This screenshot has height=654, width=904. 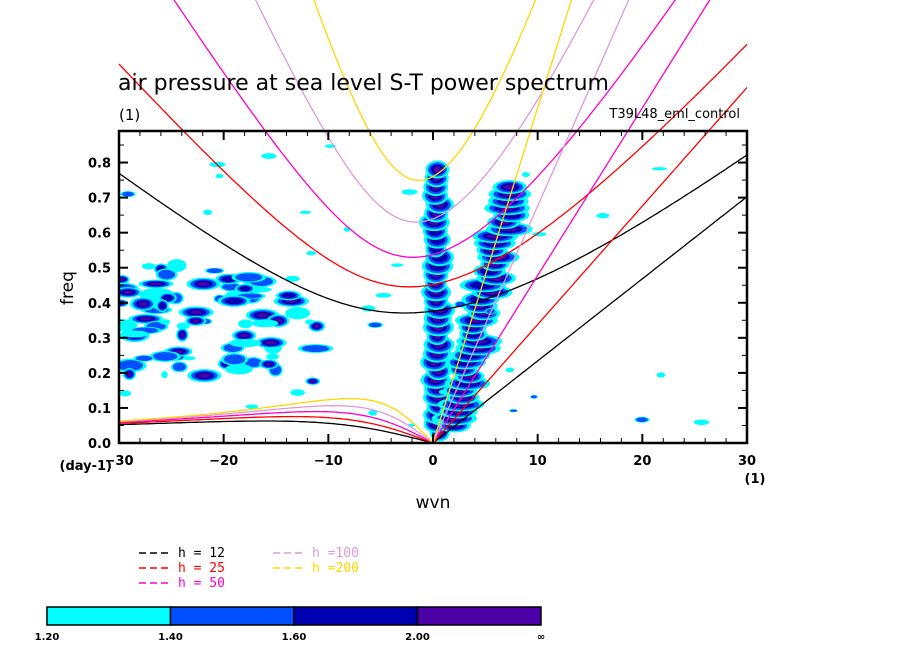 I want to click on x-tick-label: 10, so click(x=538, y=461).